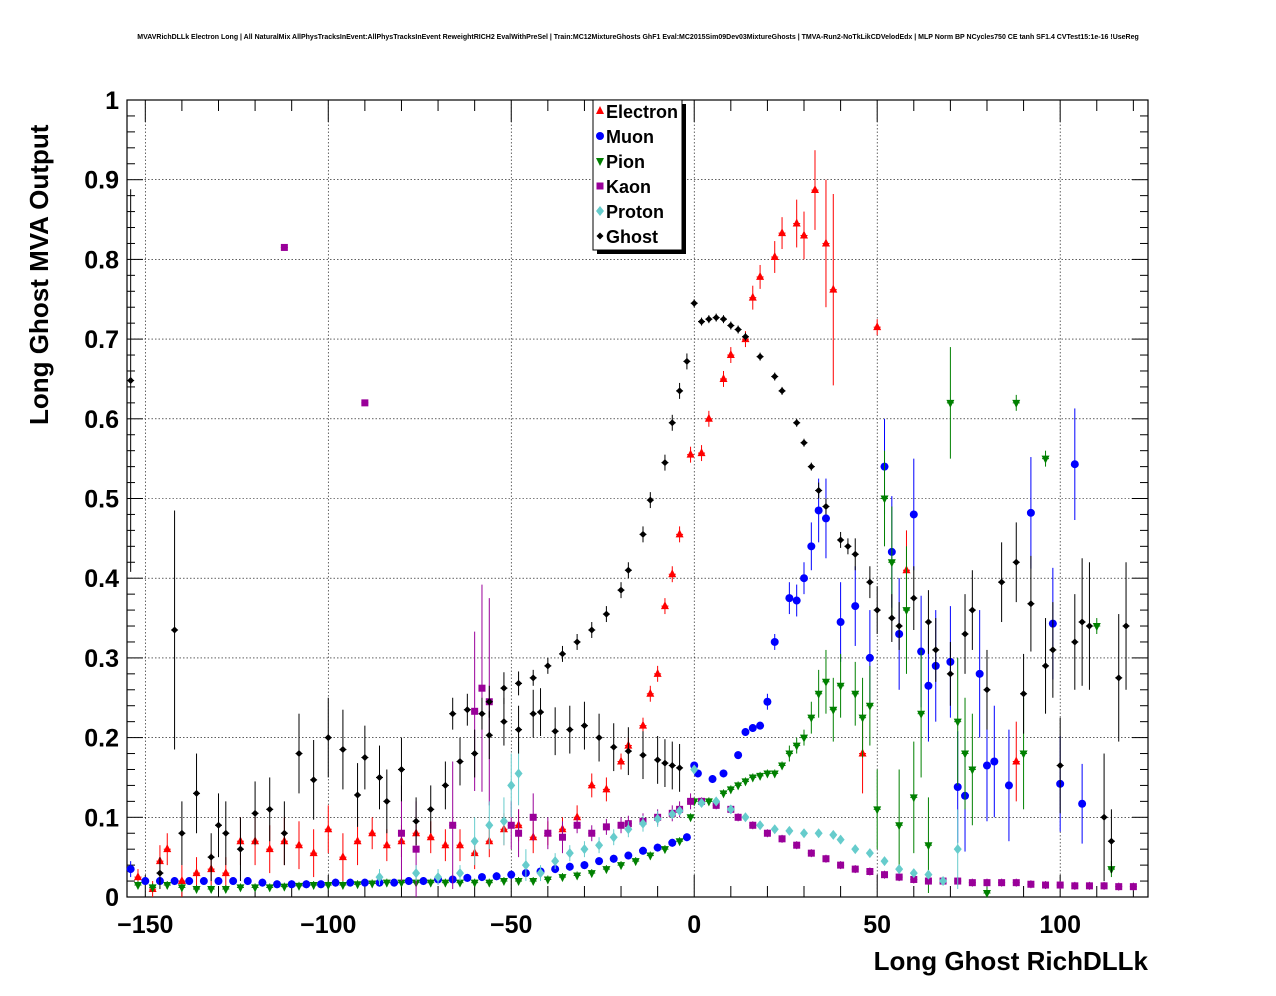  Describe the element at coordinates (101, 340) in the screenshot. I see `y-tick-label: 0.7` at that location.